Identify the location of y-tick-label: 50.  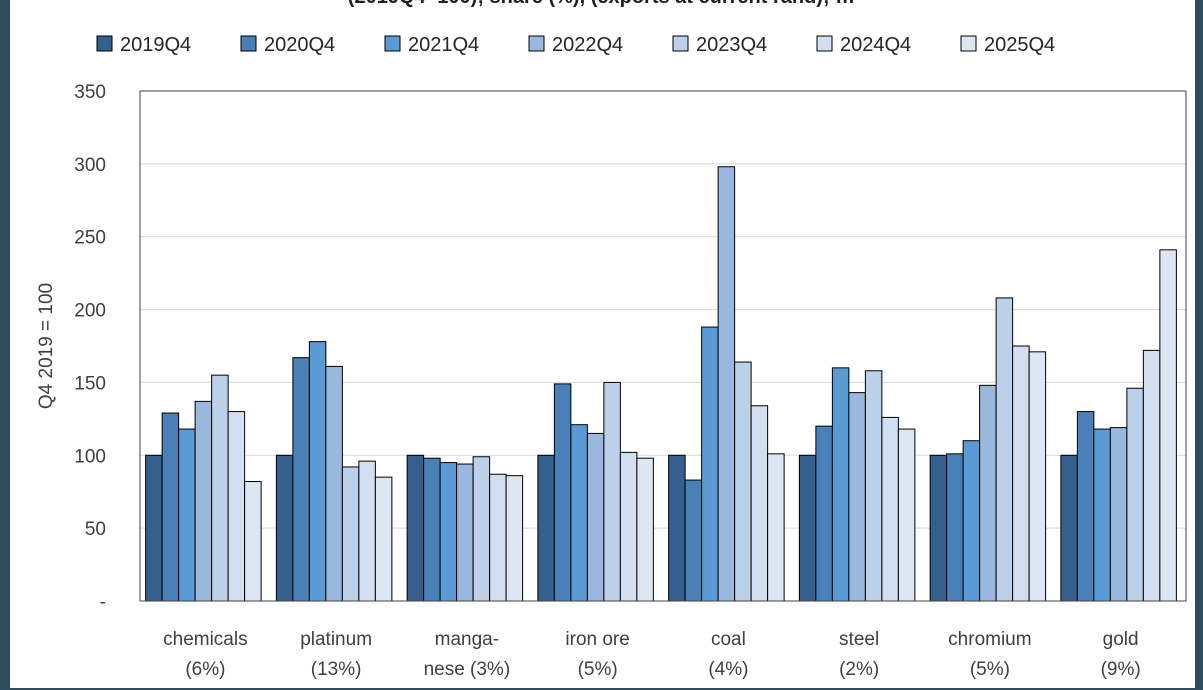
(95, 529).